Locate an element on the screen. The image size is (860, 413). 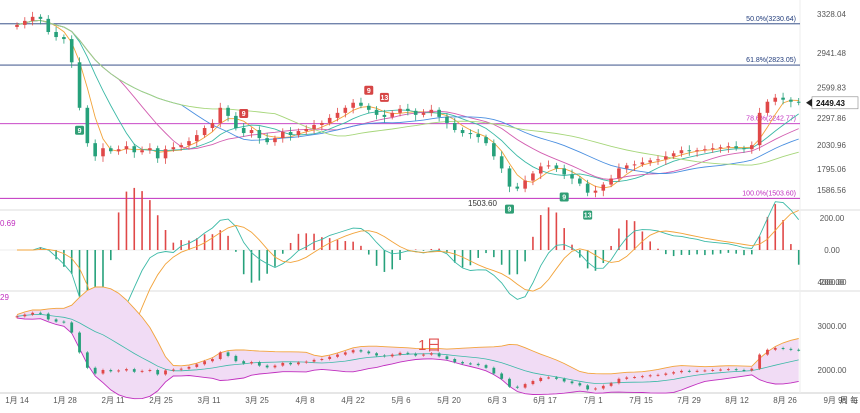
price-tick-label: 3328.04 is located at coordinates (831, 14).